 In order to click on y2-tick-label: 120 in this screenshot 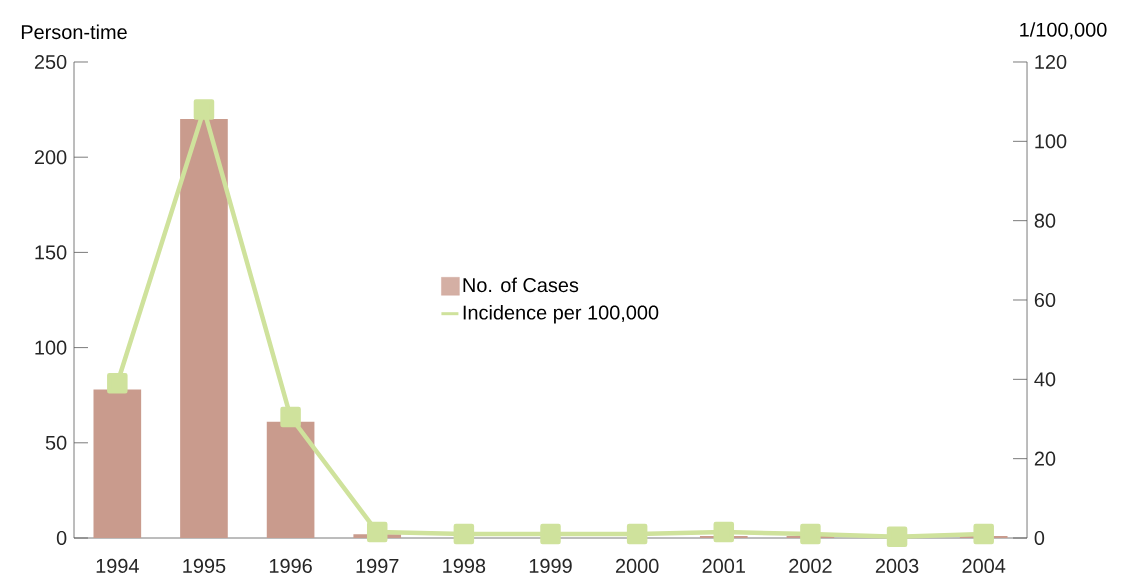, I will do `click(1051, 62)`.